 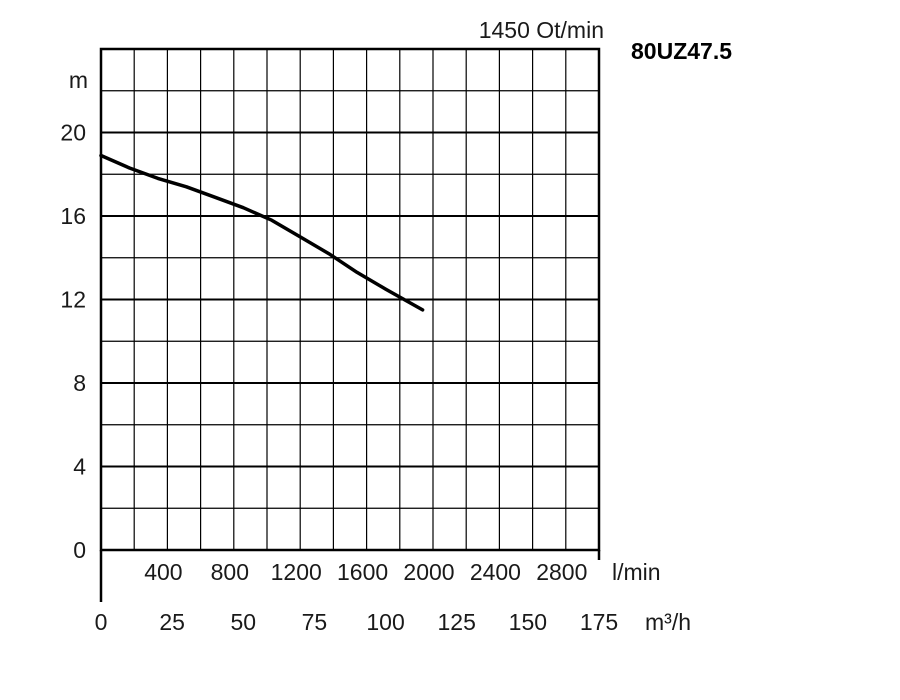 What do you see at coordinates (262, 232) in the screenshot?
I see `head-flow-curve` at bounding box center [262, 232].